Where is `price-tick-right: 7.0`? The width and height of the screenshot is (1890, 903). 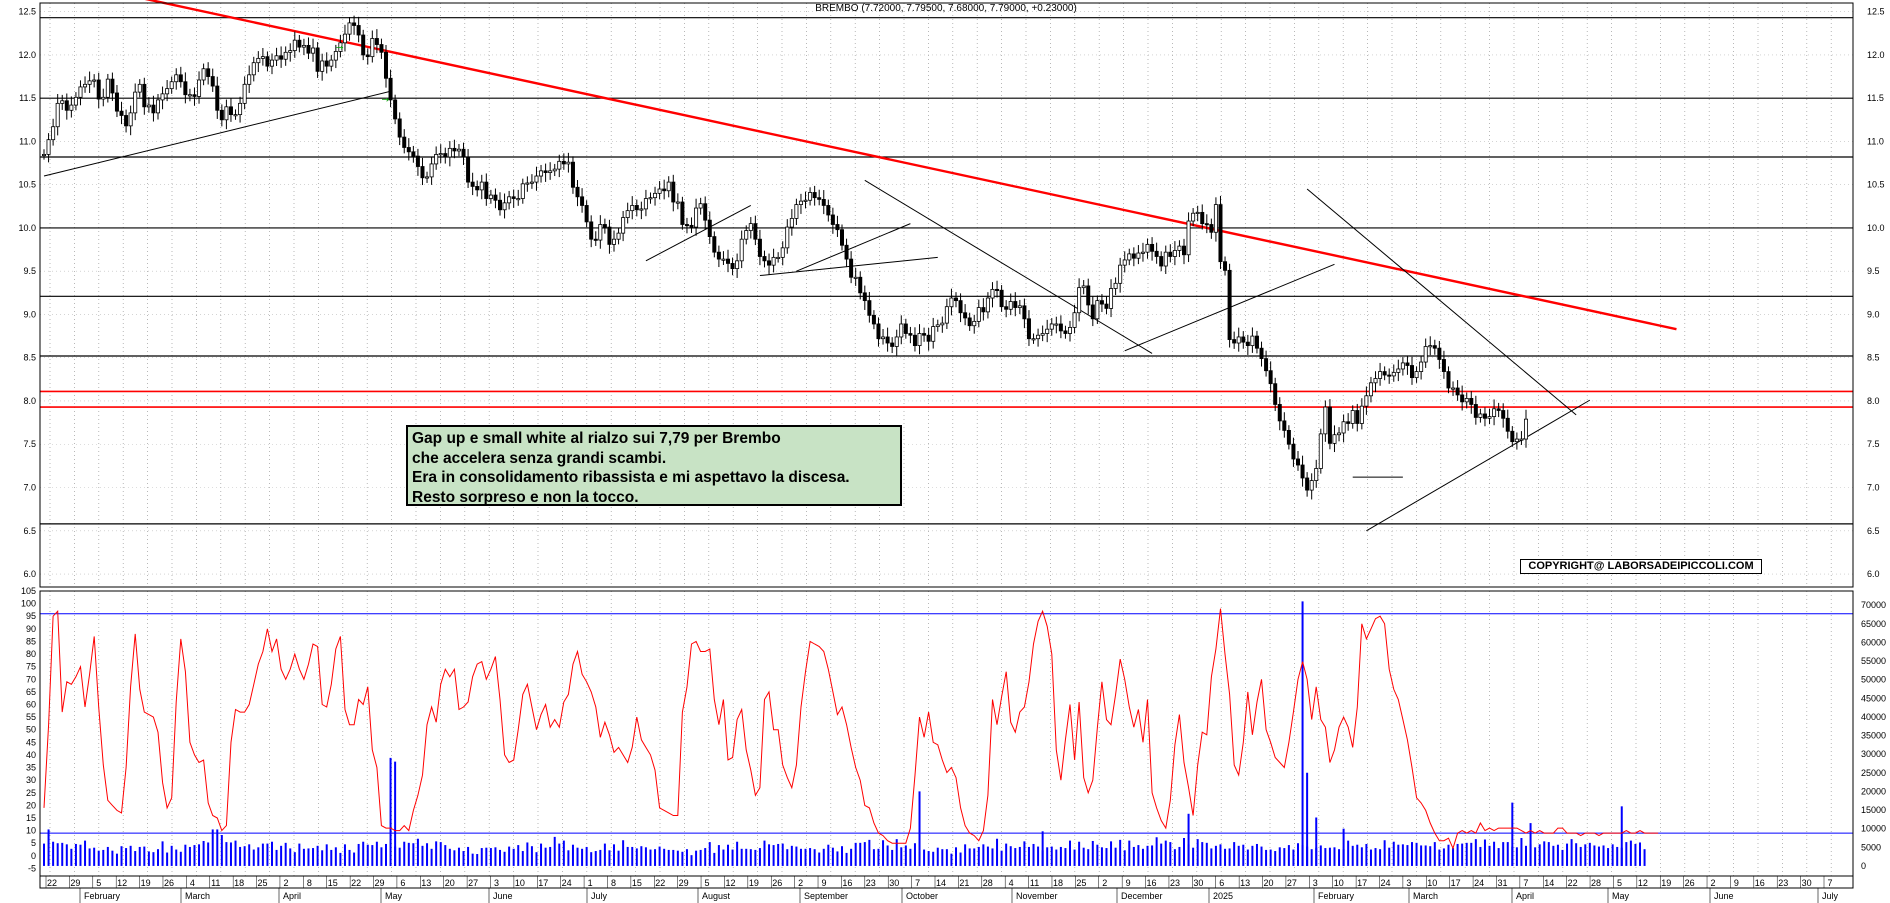 price-tick-right: 7.0 is located at coordinates (1873, 488).